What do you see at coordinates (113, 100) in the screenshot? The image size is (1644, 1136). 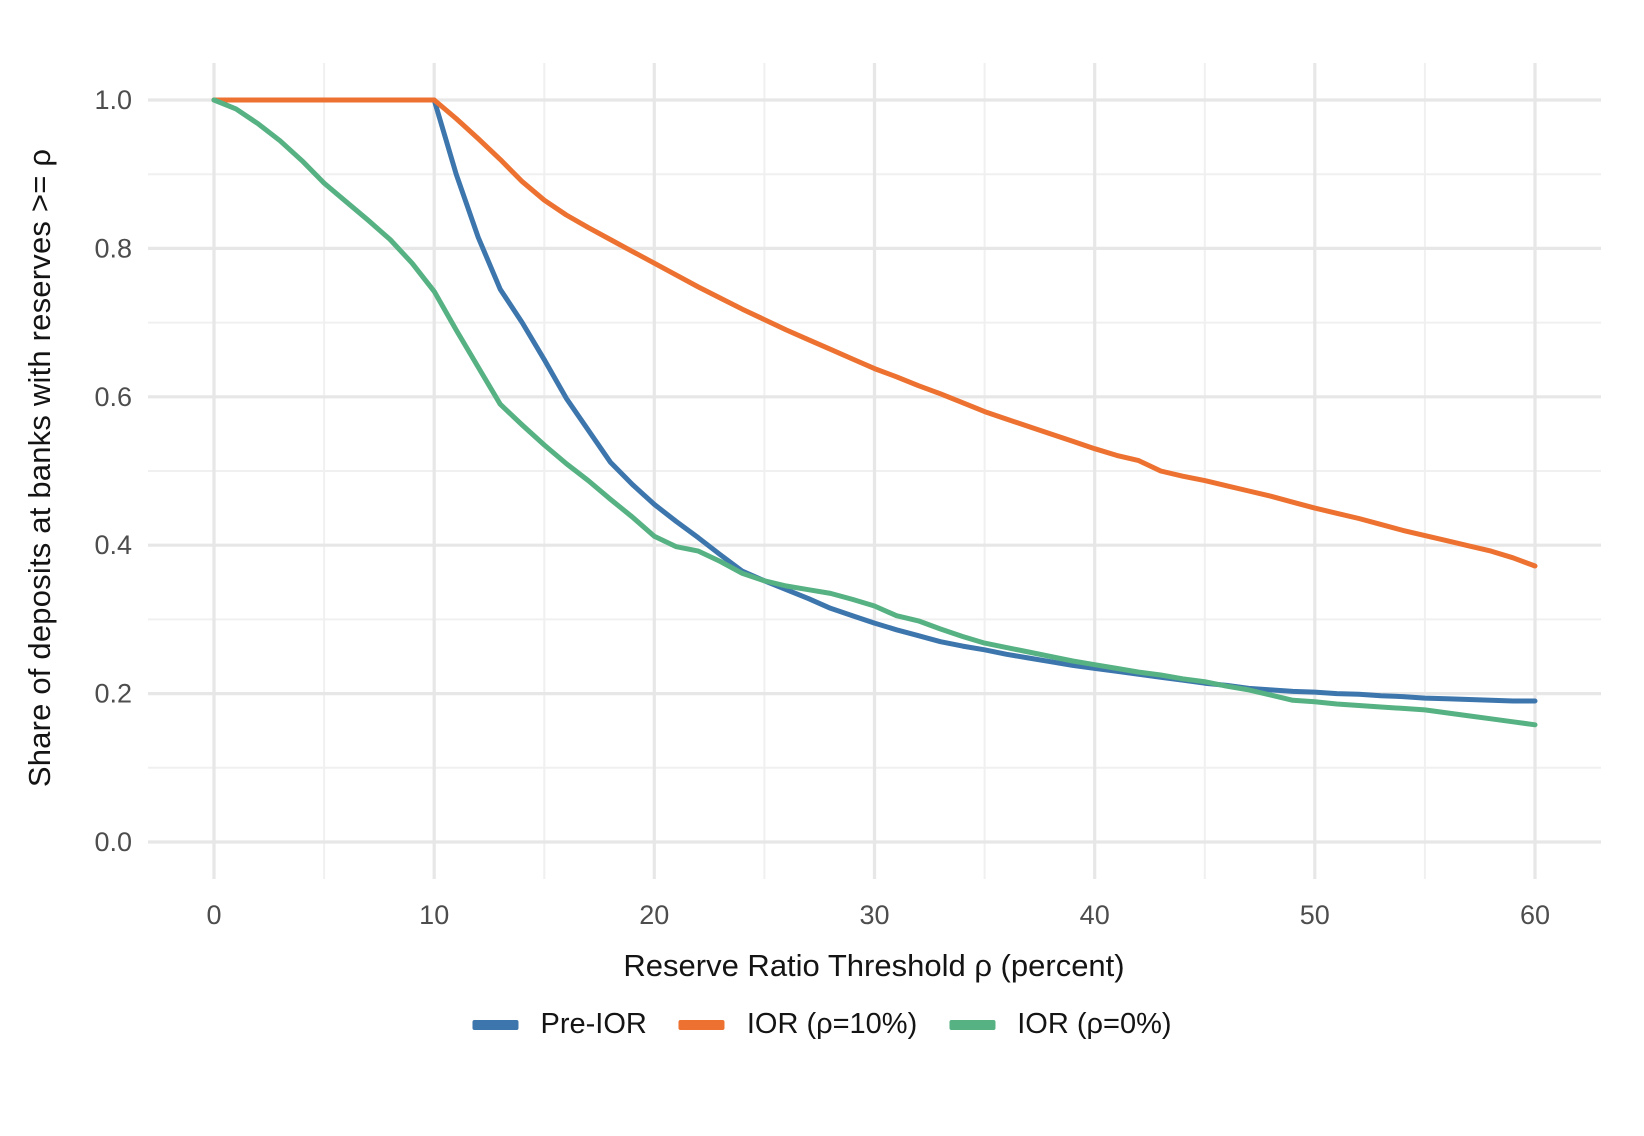 I see `y-tick-label: 1.0` at bounding box center [113, 100].